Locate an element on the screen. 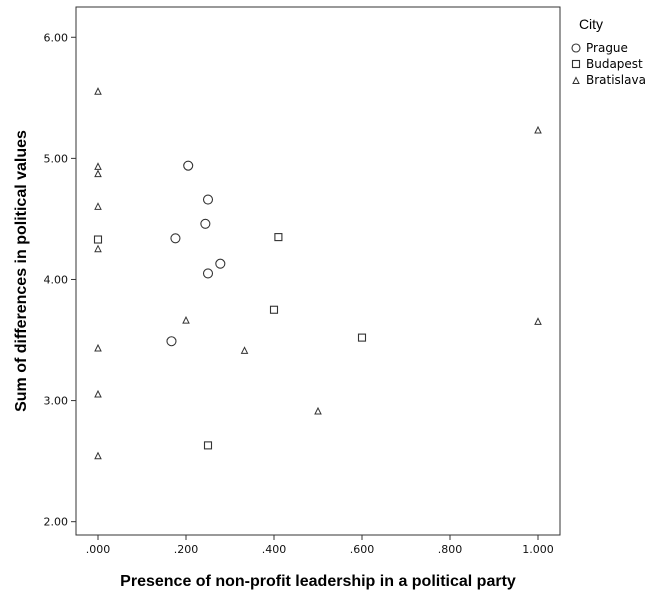 This screenshot has width=645, height=593. y-axis: 2.00 3.00 4.00 5.00 6.00 is located at coordinates (60, 280).